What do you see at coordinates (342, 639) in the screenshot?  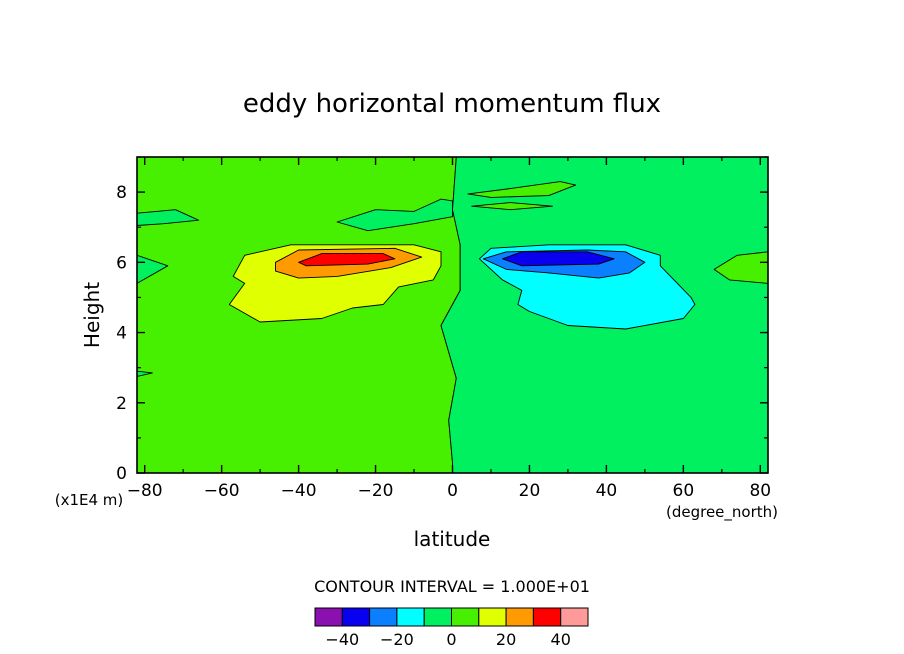 I see `colorbar-label: −40` at bounding box center [342, 639].